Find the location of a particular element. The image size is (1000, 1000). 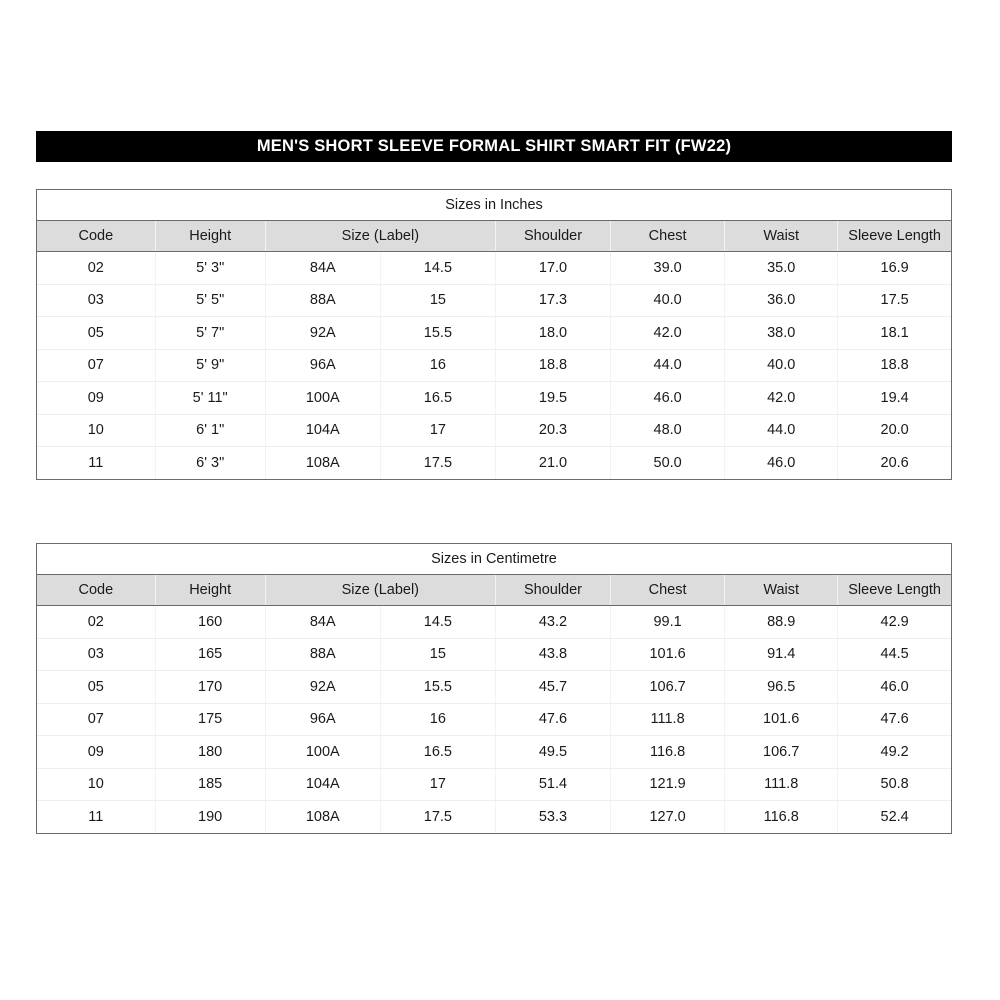

cell-shoulder: 43.2 is located at coordinates (553, 622).